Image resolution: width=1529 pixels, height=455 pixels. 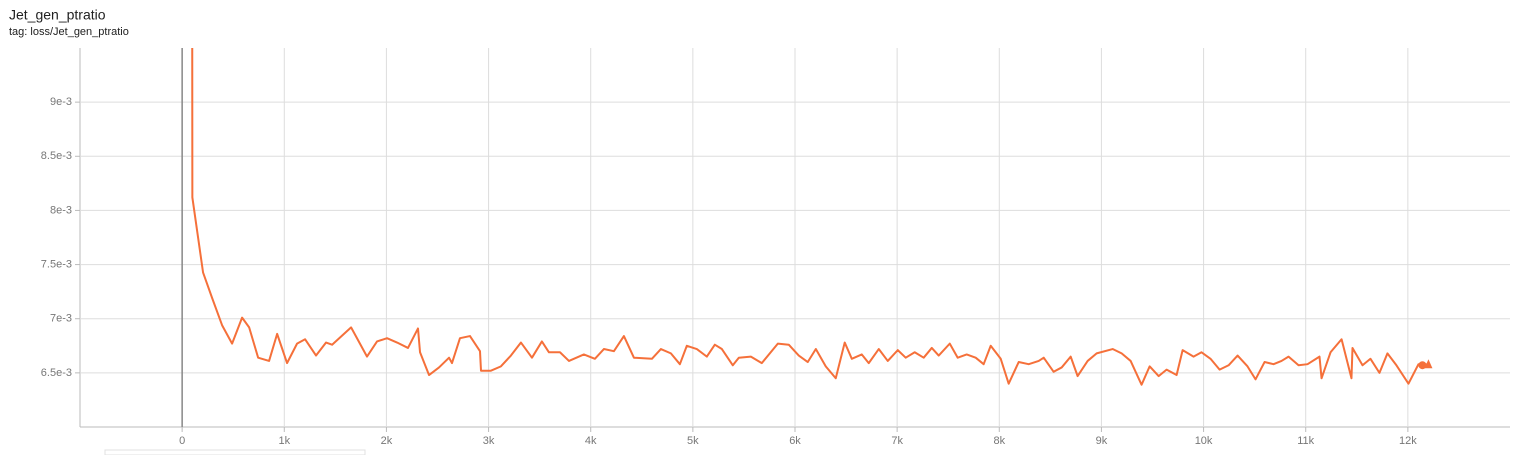 I want to click on last-point-triangle, so click(x=1428, y=364).